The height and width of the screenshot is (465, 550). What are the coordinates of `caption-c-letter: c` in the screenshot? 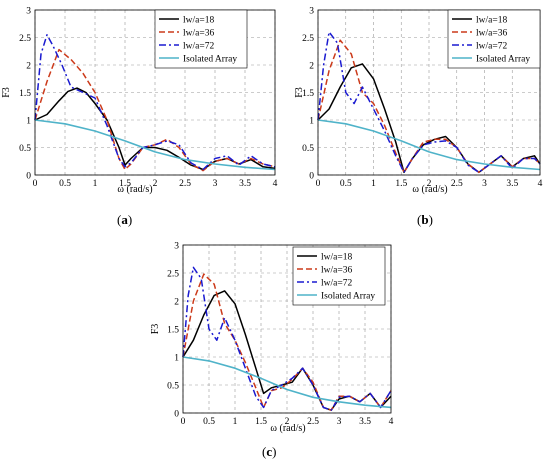 It's located at (269, 451).